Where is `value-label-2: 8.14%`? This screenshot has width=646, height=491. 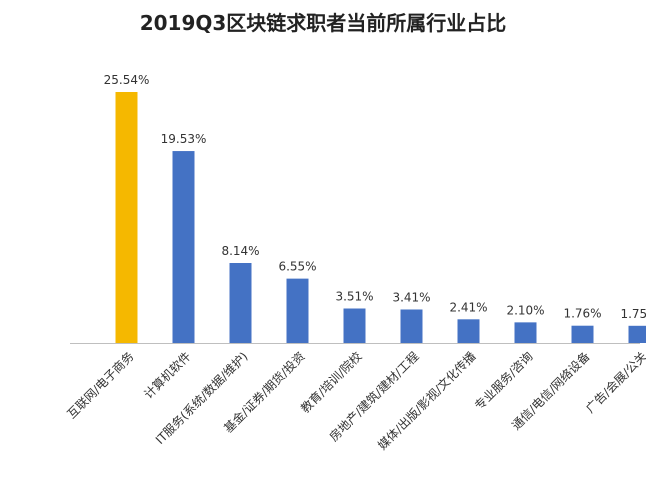
value-label-2: 8.14% is located at coordinates (240, 251).